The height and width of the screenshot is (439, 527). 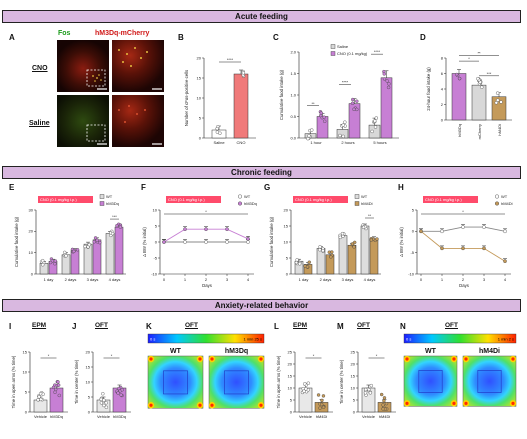 I want to click on x-tick-label: CNO, so click(x=241, y=142).